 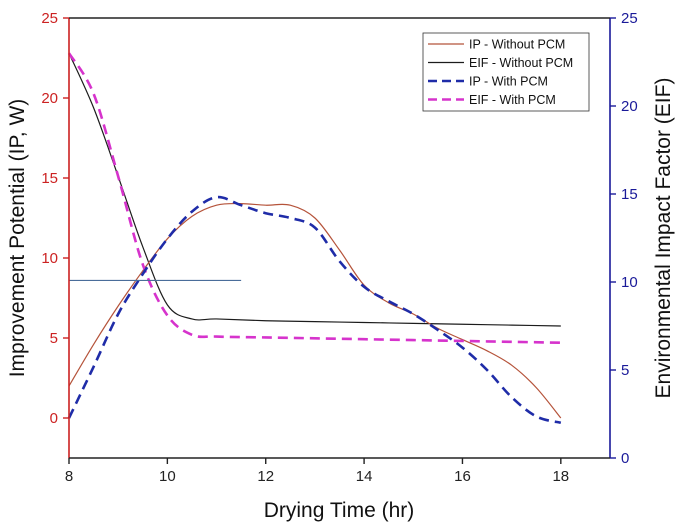 I want to click on y-left-tick-label: 0, so click(x=54, y=418).